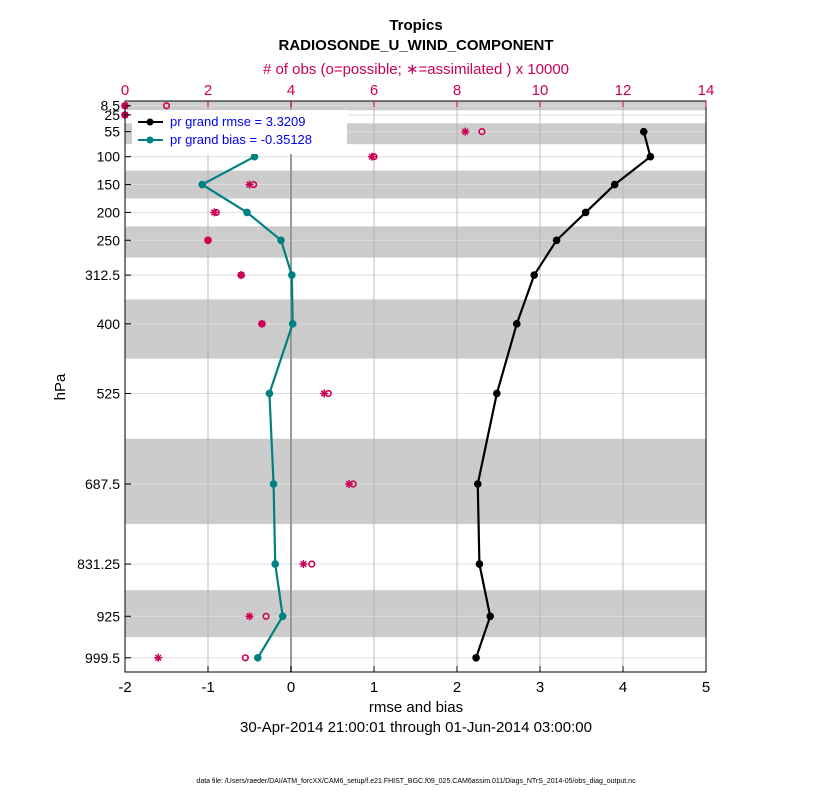 The image size is (830, 800). I want to click on rmse-line, so click(563, 395).